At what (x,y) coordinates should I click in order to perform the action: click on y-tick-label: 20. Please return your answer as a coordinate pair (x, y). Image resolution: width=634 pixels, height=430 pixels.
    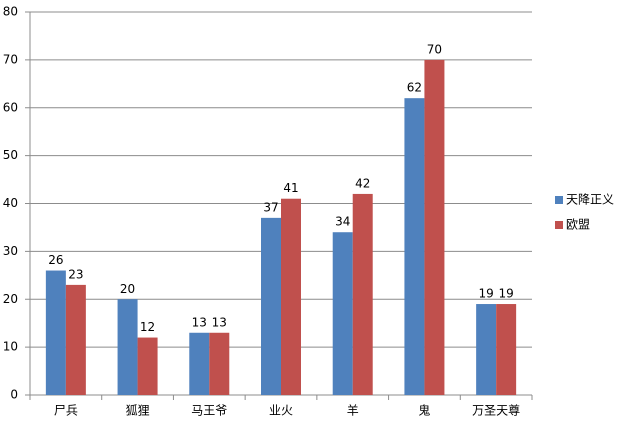
    Looking at the image, I should click on (10, 299).